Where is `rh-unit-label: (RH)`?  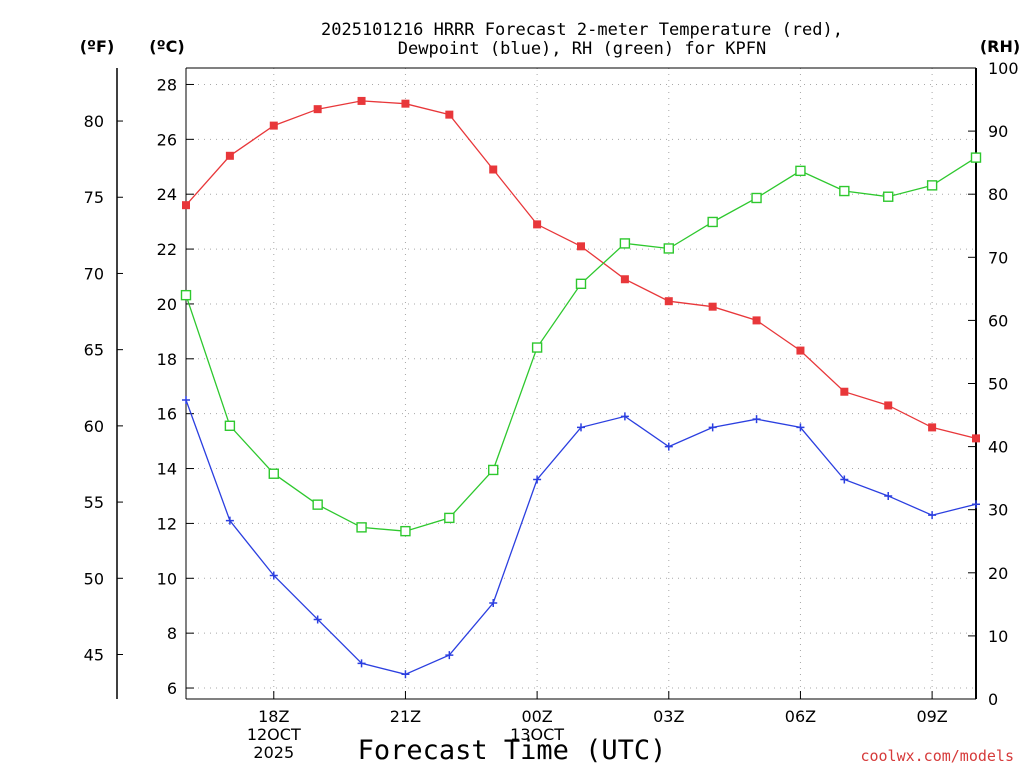
rh-unit-label: (RH) is located at coordinates (1000, 46).